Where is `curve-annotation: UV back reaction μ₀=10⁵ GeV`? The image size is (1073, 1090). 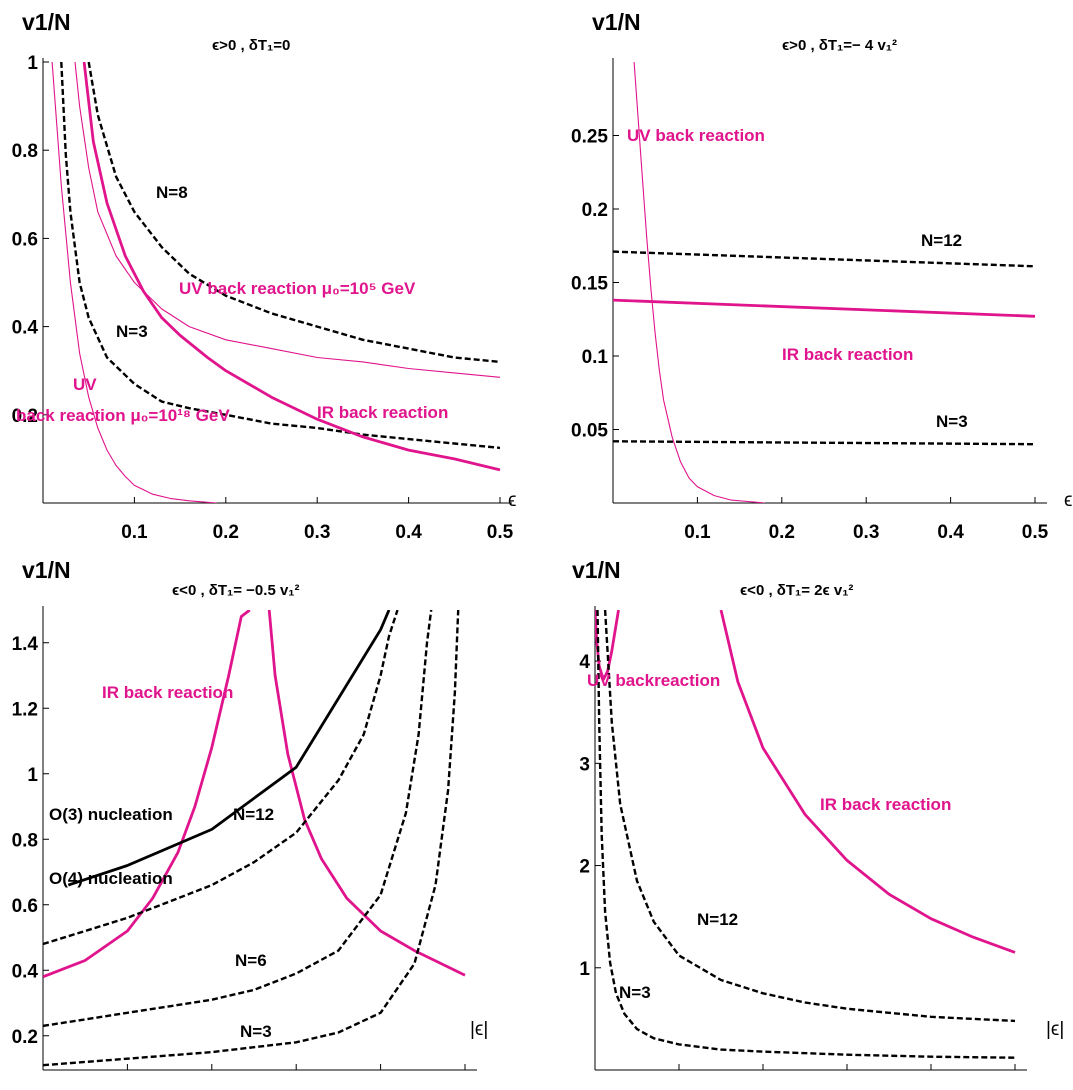
curve-annotation: UV back reaction μ₀=10⁵ GeV is located at coordinates (297, 288).